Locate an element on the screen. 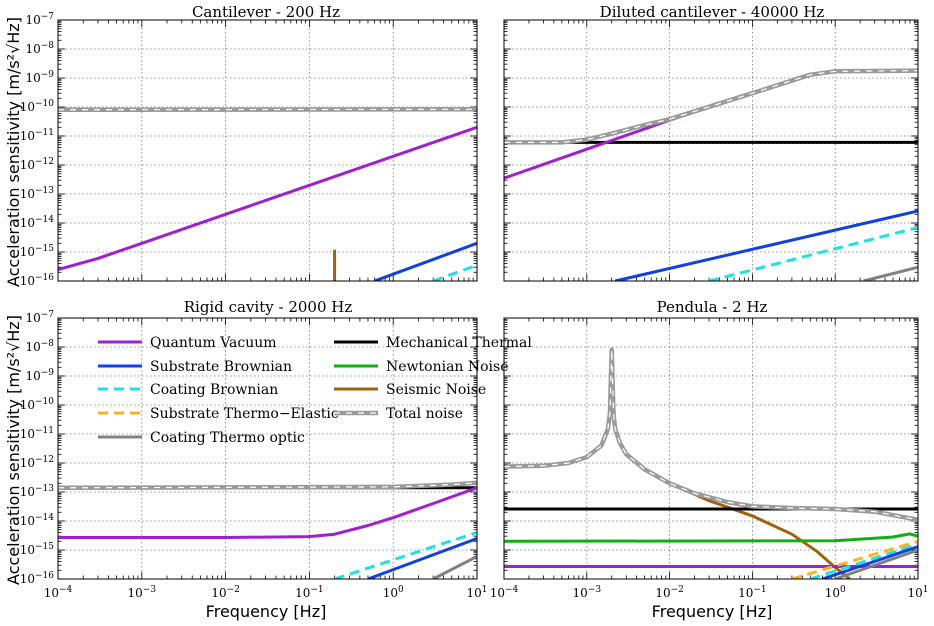 This screenshot has height=626, width=934. panel-title-pendula: Pendula - 2 Hz is located at coordinates (712, 307).